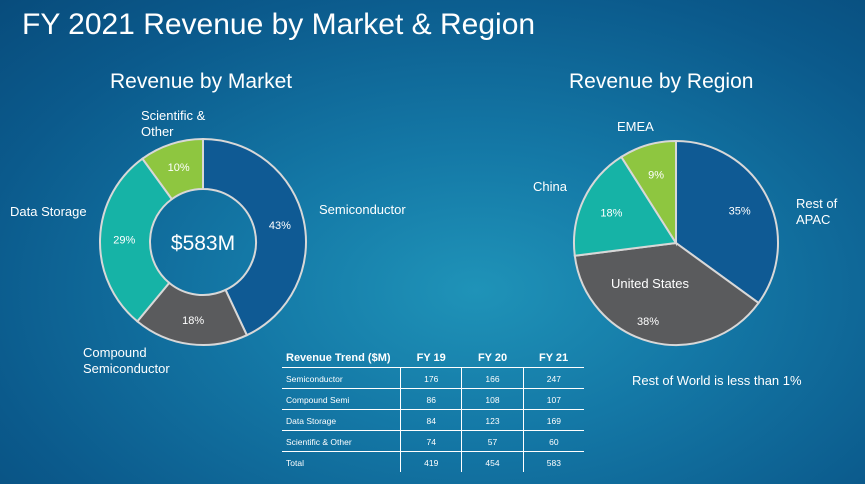  What do you see at coordinates (492, 358) in the screenshot?
I see `table-header-cell: FY 20` at bounding box center [492, 358].